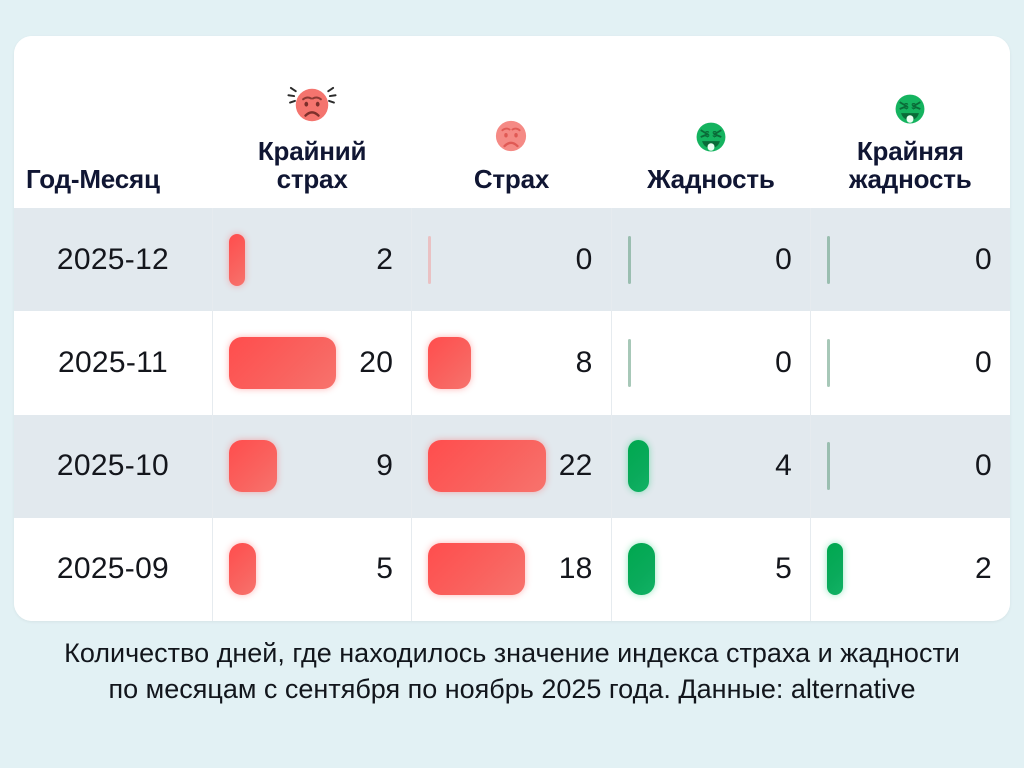 The width and height of the screenshot is (1024, 768). I want to click on table-cell-month: 2025-09, so click(113, 569).